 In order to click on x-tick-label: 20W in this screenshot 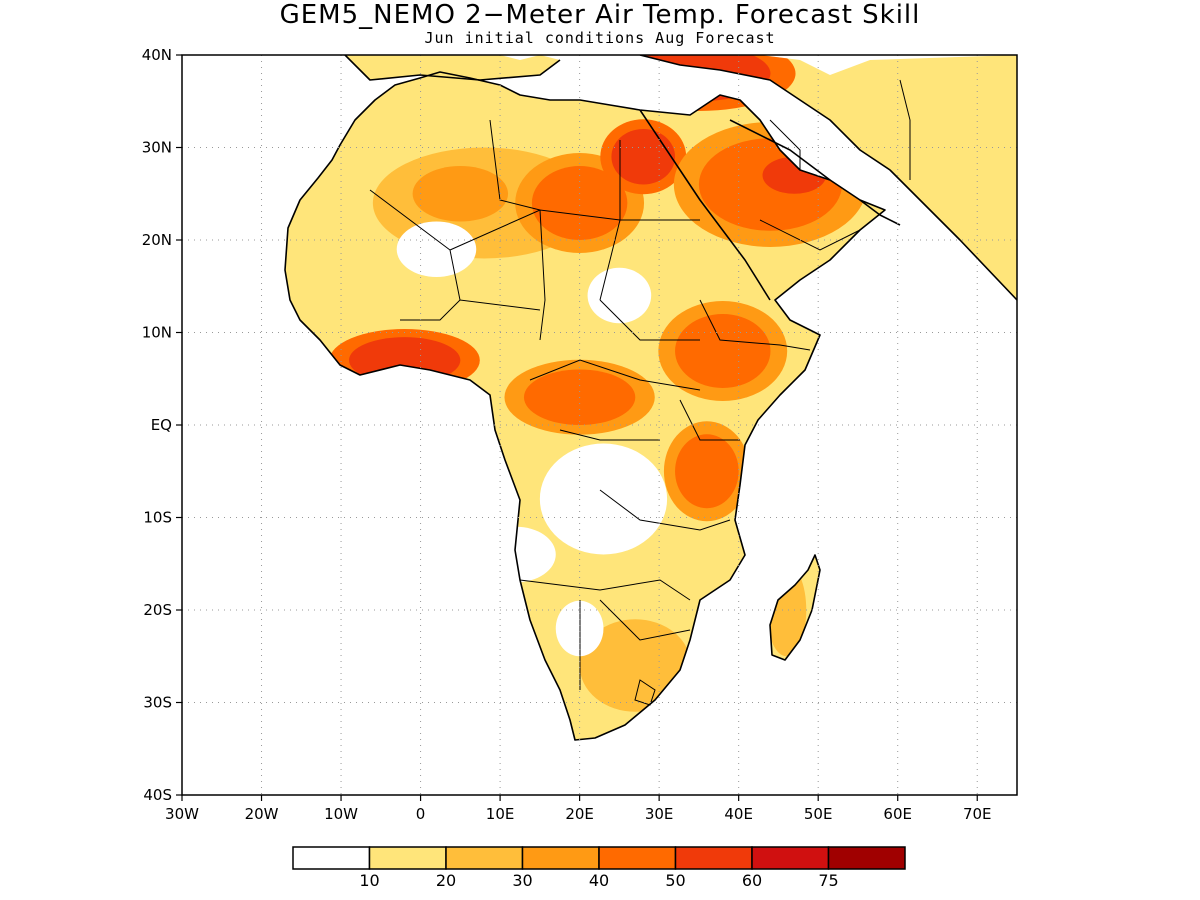, I will do `click(262, 814)`.